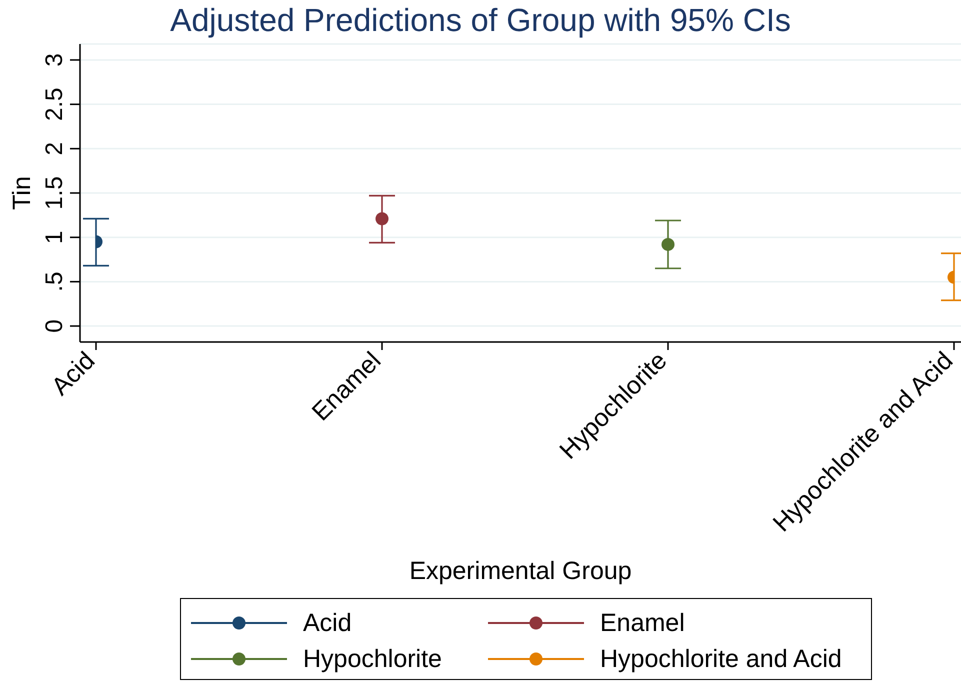 The image size is (961, 681). Describe the element at coordinates (54, 326) in the screenshot. I see `y-tick-label: 0` at that location.